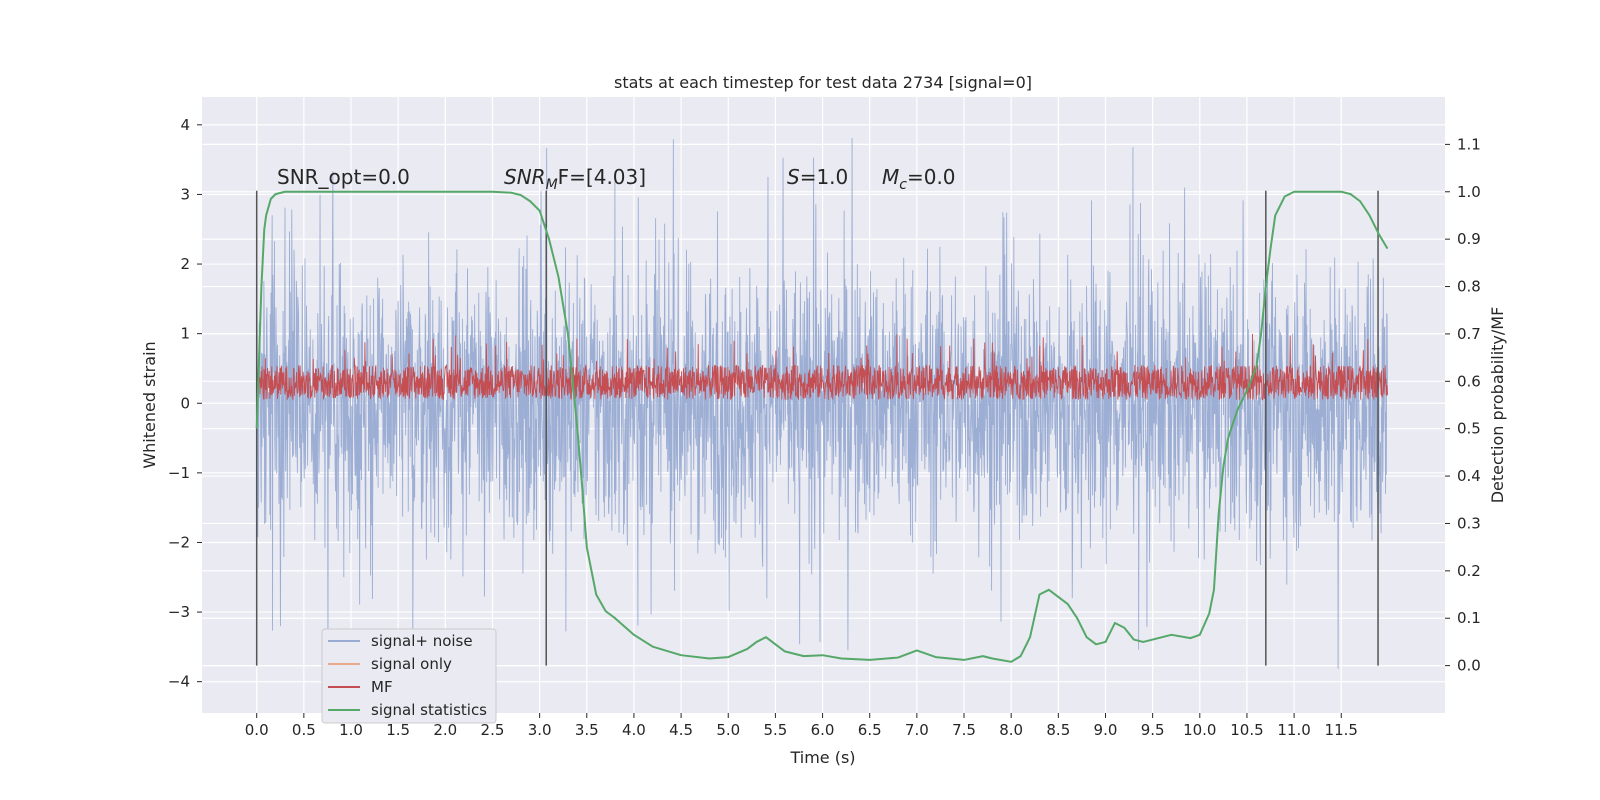  What do you see at coordinates (822, 757) in the screenshot?
I see `x-axis-label: Time (s)` at bounding box center [822, 757].